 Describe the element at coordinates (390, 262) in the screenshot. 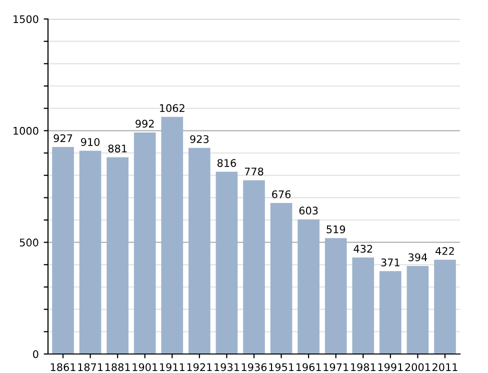

I see `data-label: 371` at that location.